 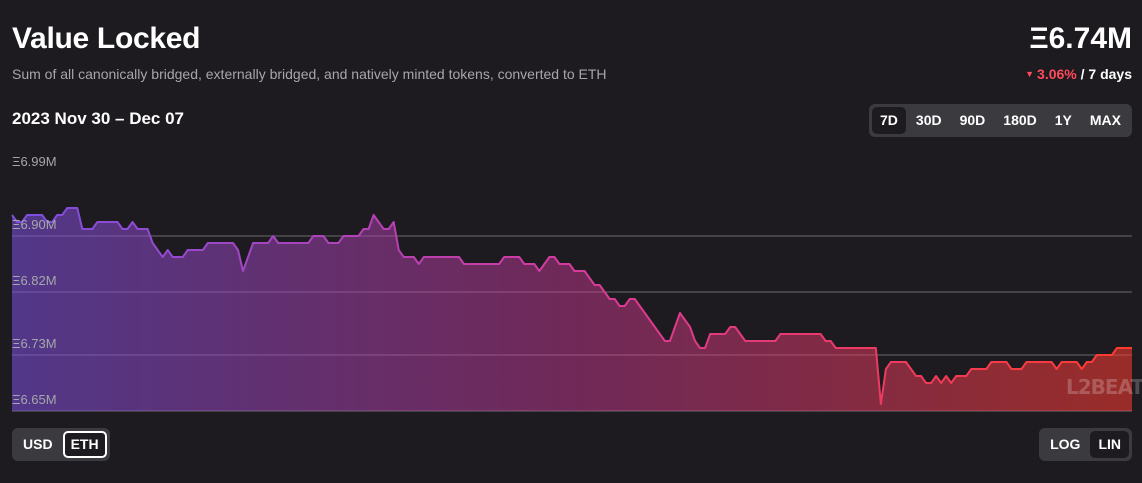 What do you see at coordinates (34, 224) in the screenshot?
I see `y-tick-label: Ξ6.90M` at bounding box center [34, 224].